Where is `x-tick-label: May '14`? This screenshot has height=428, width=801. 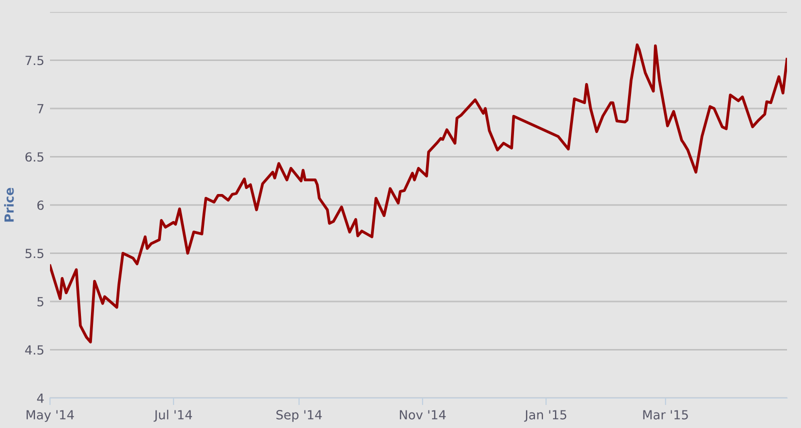 x-tick-label: May '14 is located at coordinates (50, 416).